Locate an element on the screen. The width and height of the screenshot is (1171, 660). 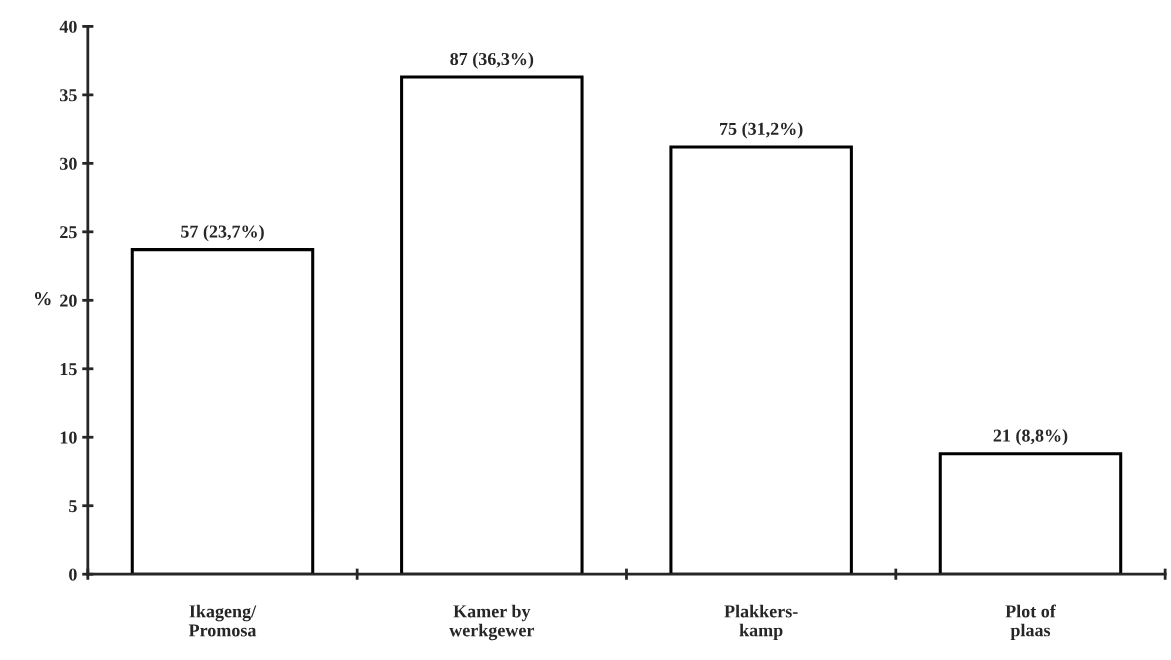
x-tick-label: Plakkers- kamp is located at coordinates (761, 622).